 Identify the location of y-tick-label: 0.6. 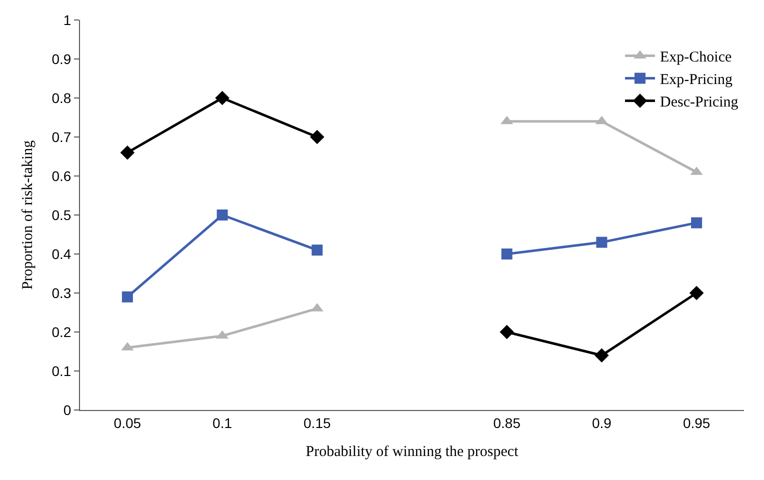
(62, 176).